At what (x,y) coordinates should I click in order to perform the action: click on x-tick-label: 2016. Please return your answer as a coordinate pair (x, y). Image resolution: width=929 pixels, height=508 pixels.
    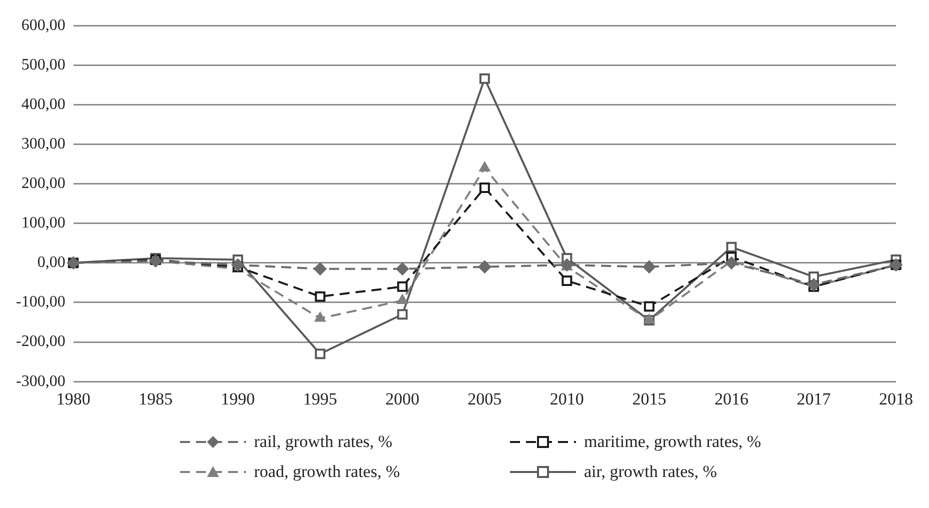
    Looking at the image, I should click on (731, 398).